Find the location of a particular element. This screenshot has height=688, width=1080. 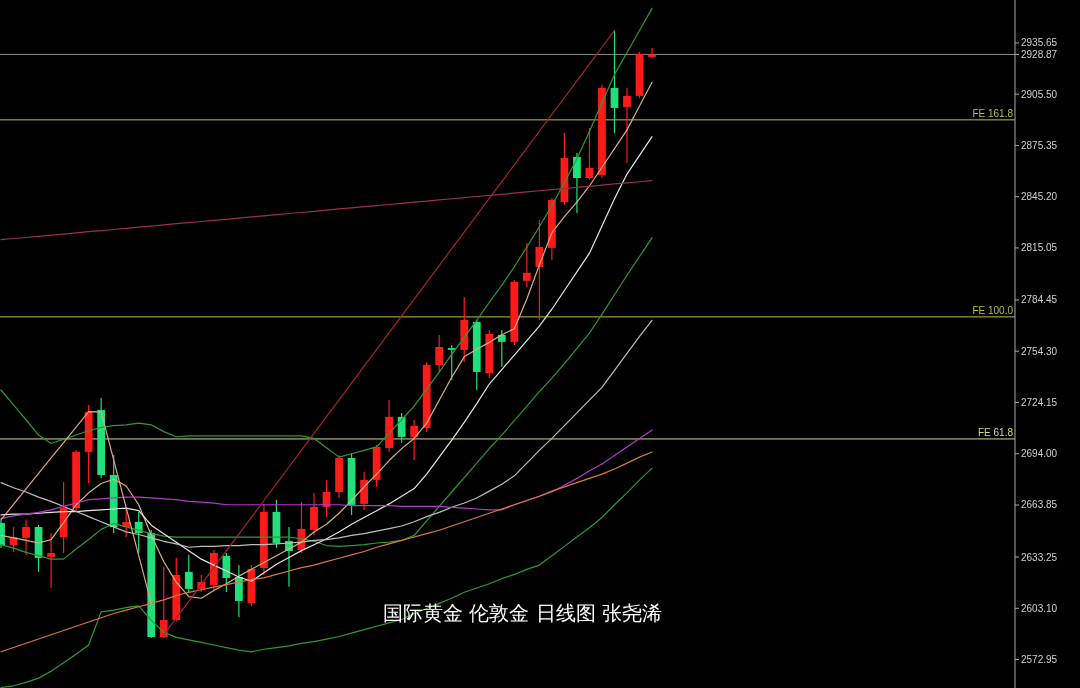

ref-line-label: FE 161.8 is located at coordinates (993, 113).